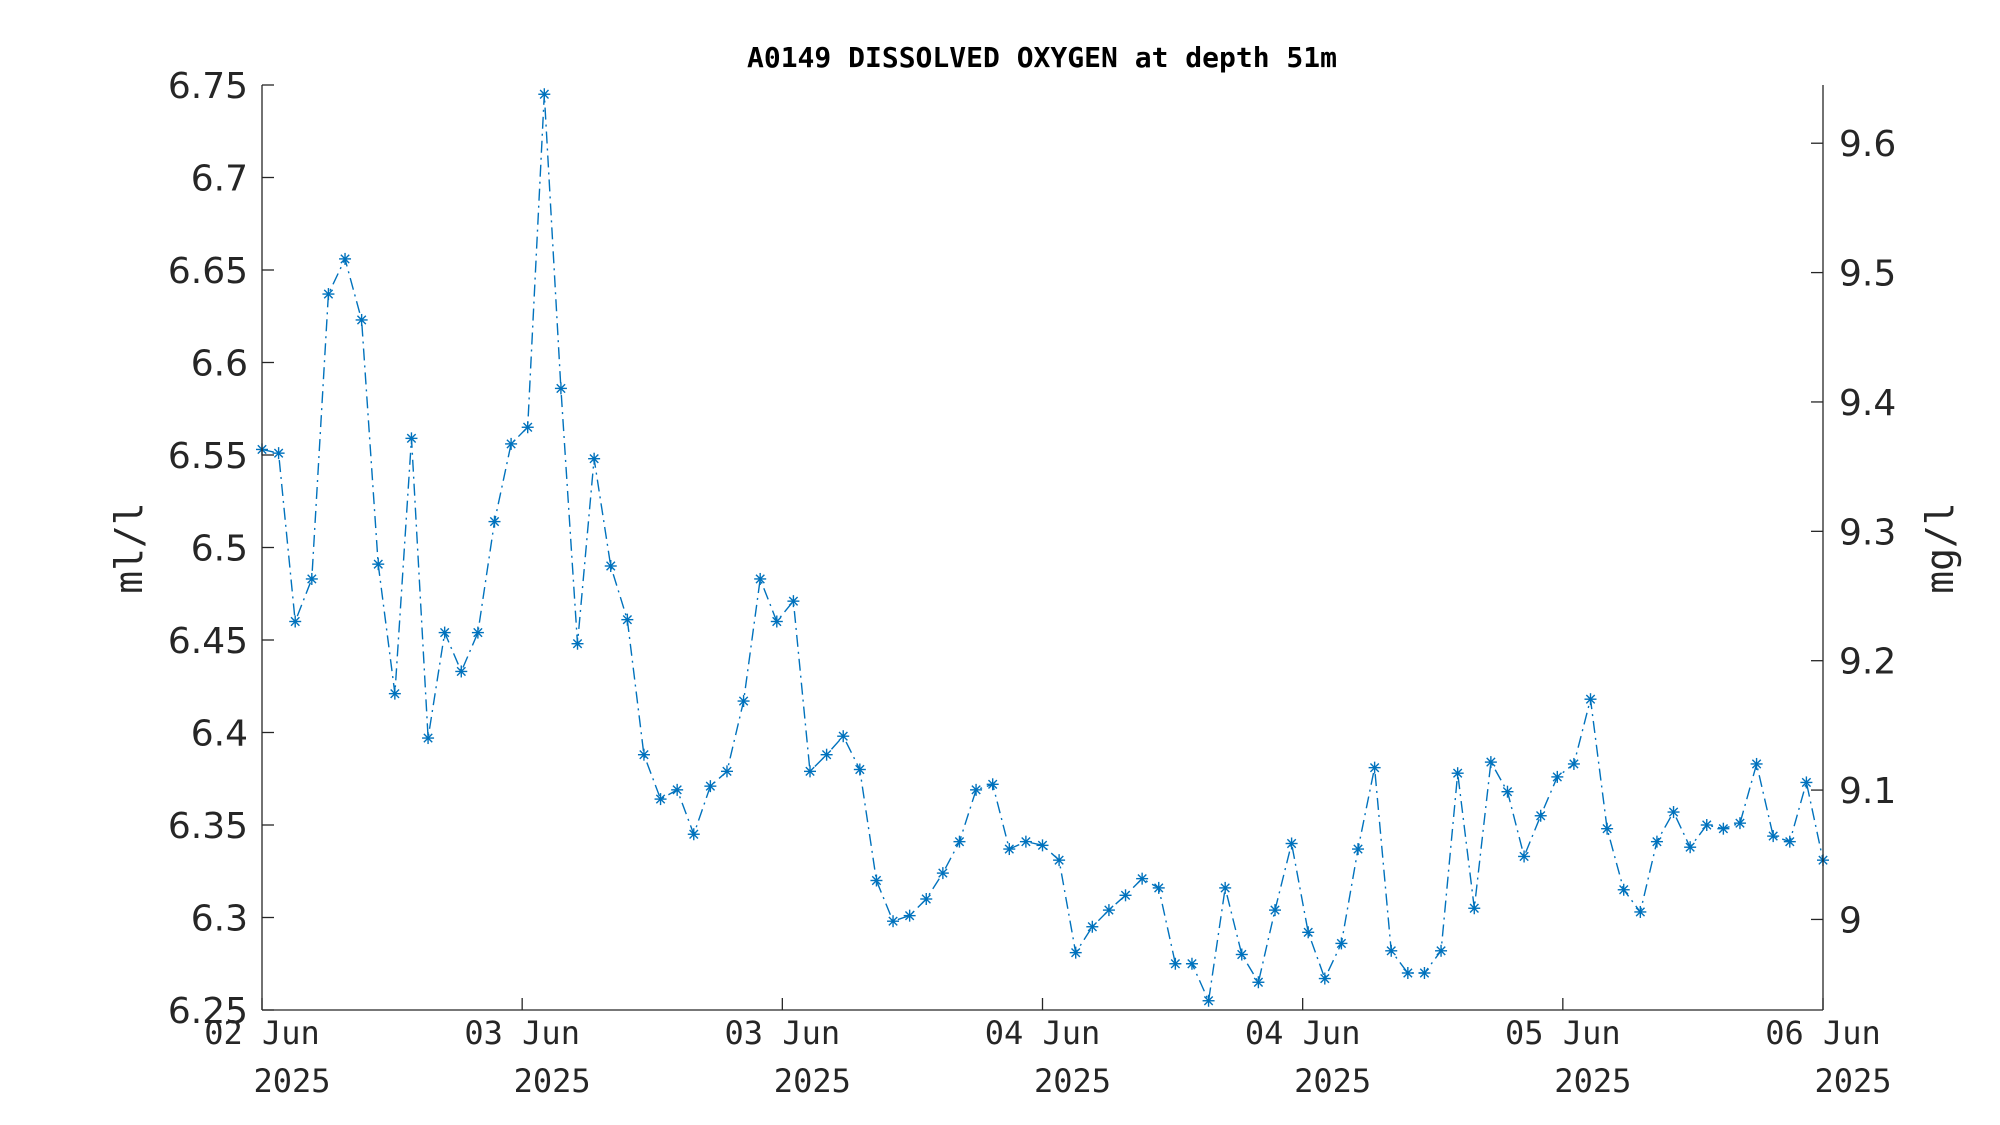  What do you see at coordinates (208, 271) in the screenshot?
I see `left-tick-label: 6.65` at bounding box center [208, 271].